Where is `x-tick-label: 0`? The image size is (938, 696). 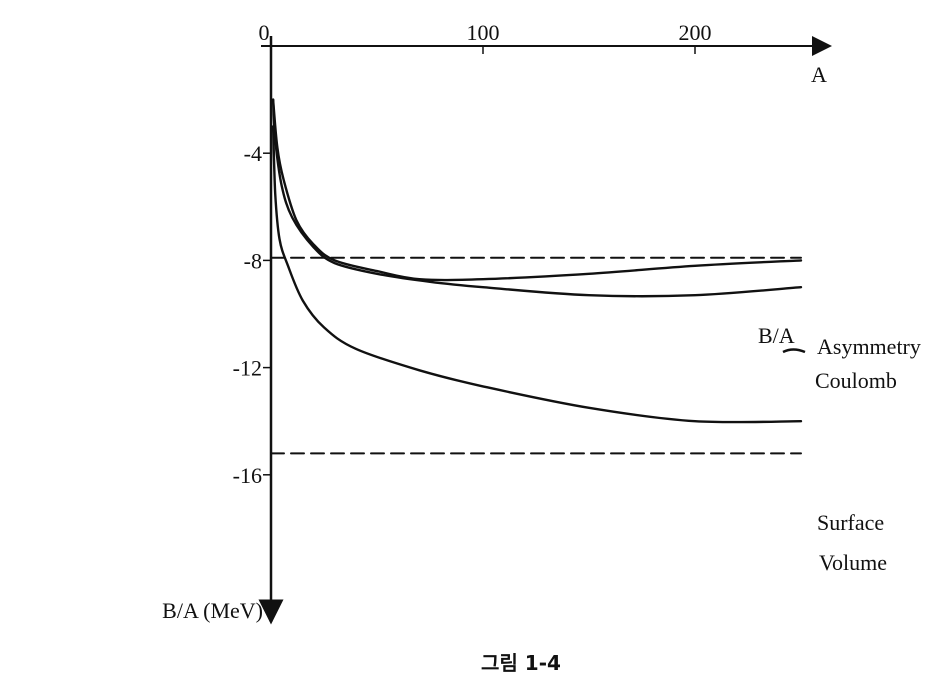
x-tick-label: 0 is located at coordinates (264, 32).